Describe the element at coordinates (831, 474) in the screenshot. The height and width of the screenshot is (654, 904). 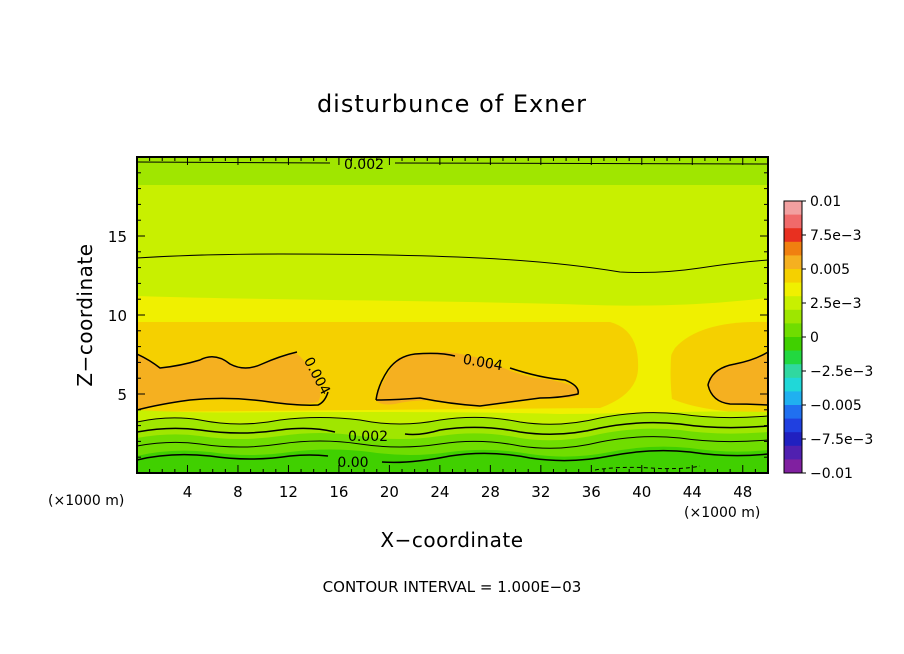
I see `colorbar-tick-label: −0.01` at that location.